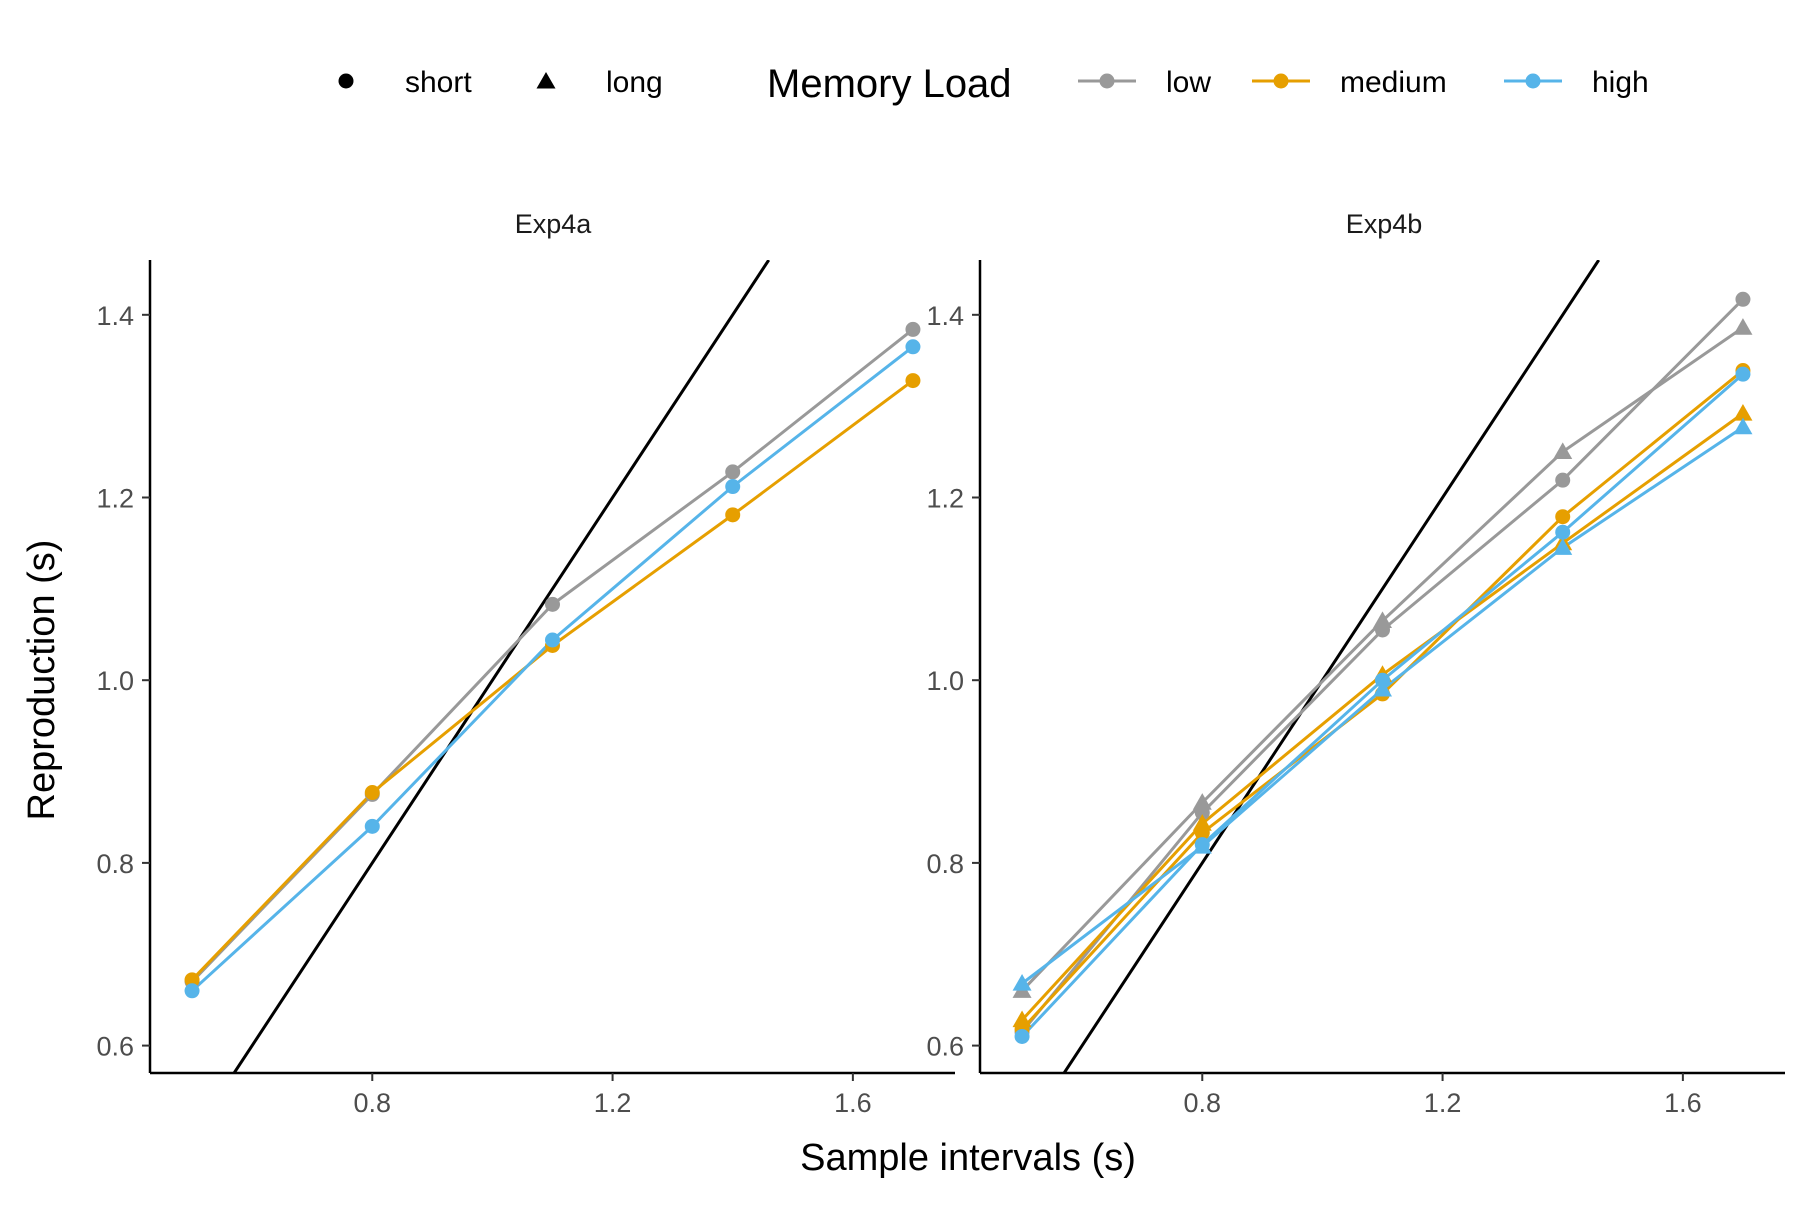 This screenshot has width=1800, height=1205. What do you see at coordinates (1281, 81) in the screenshot?
I see `legend-marker-medium` at bounding box center [1281, 81].